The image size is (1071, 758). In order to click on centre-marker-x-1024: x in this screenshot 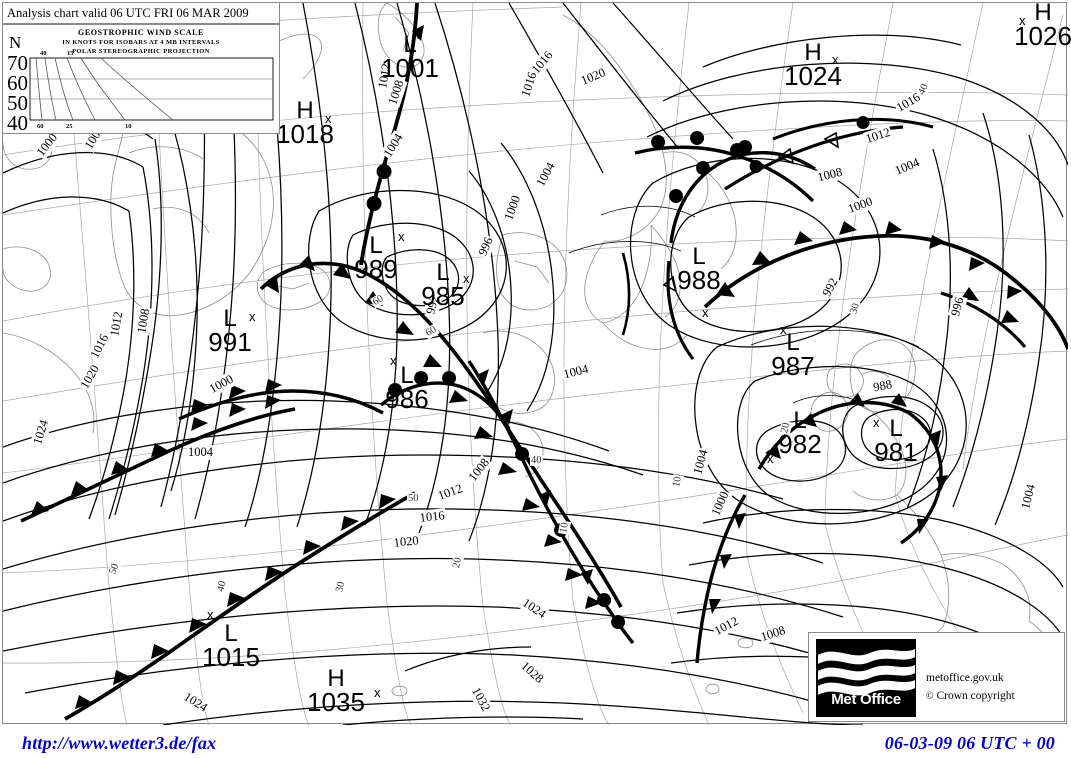, I will do `click(835, 59)`.